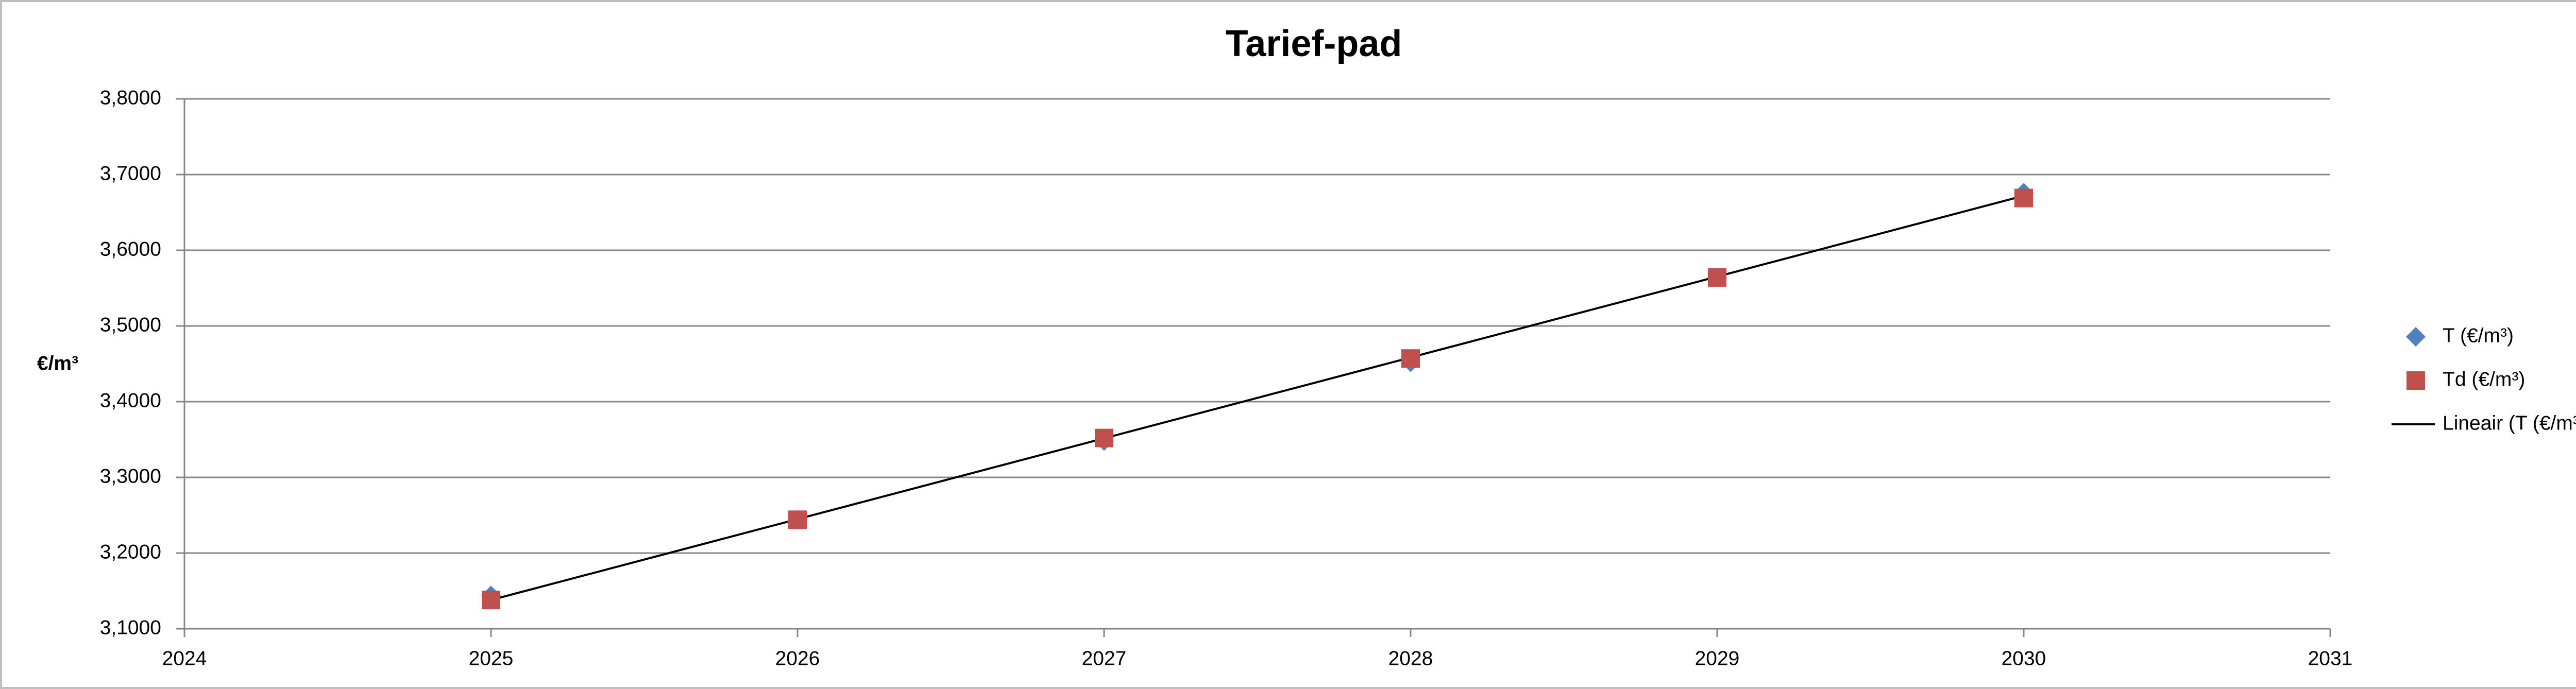  What do you see at coordinates (130, 325) in the screenshot?
I see `y-tick-label: 3,5000` at bounding box center [130, 325].